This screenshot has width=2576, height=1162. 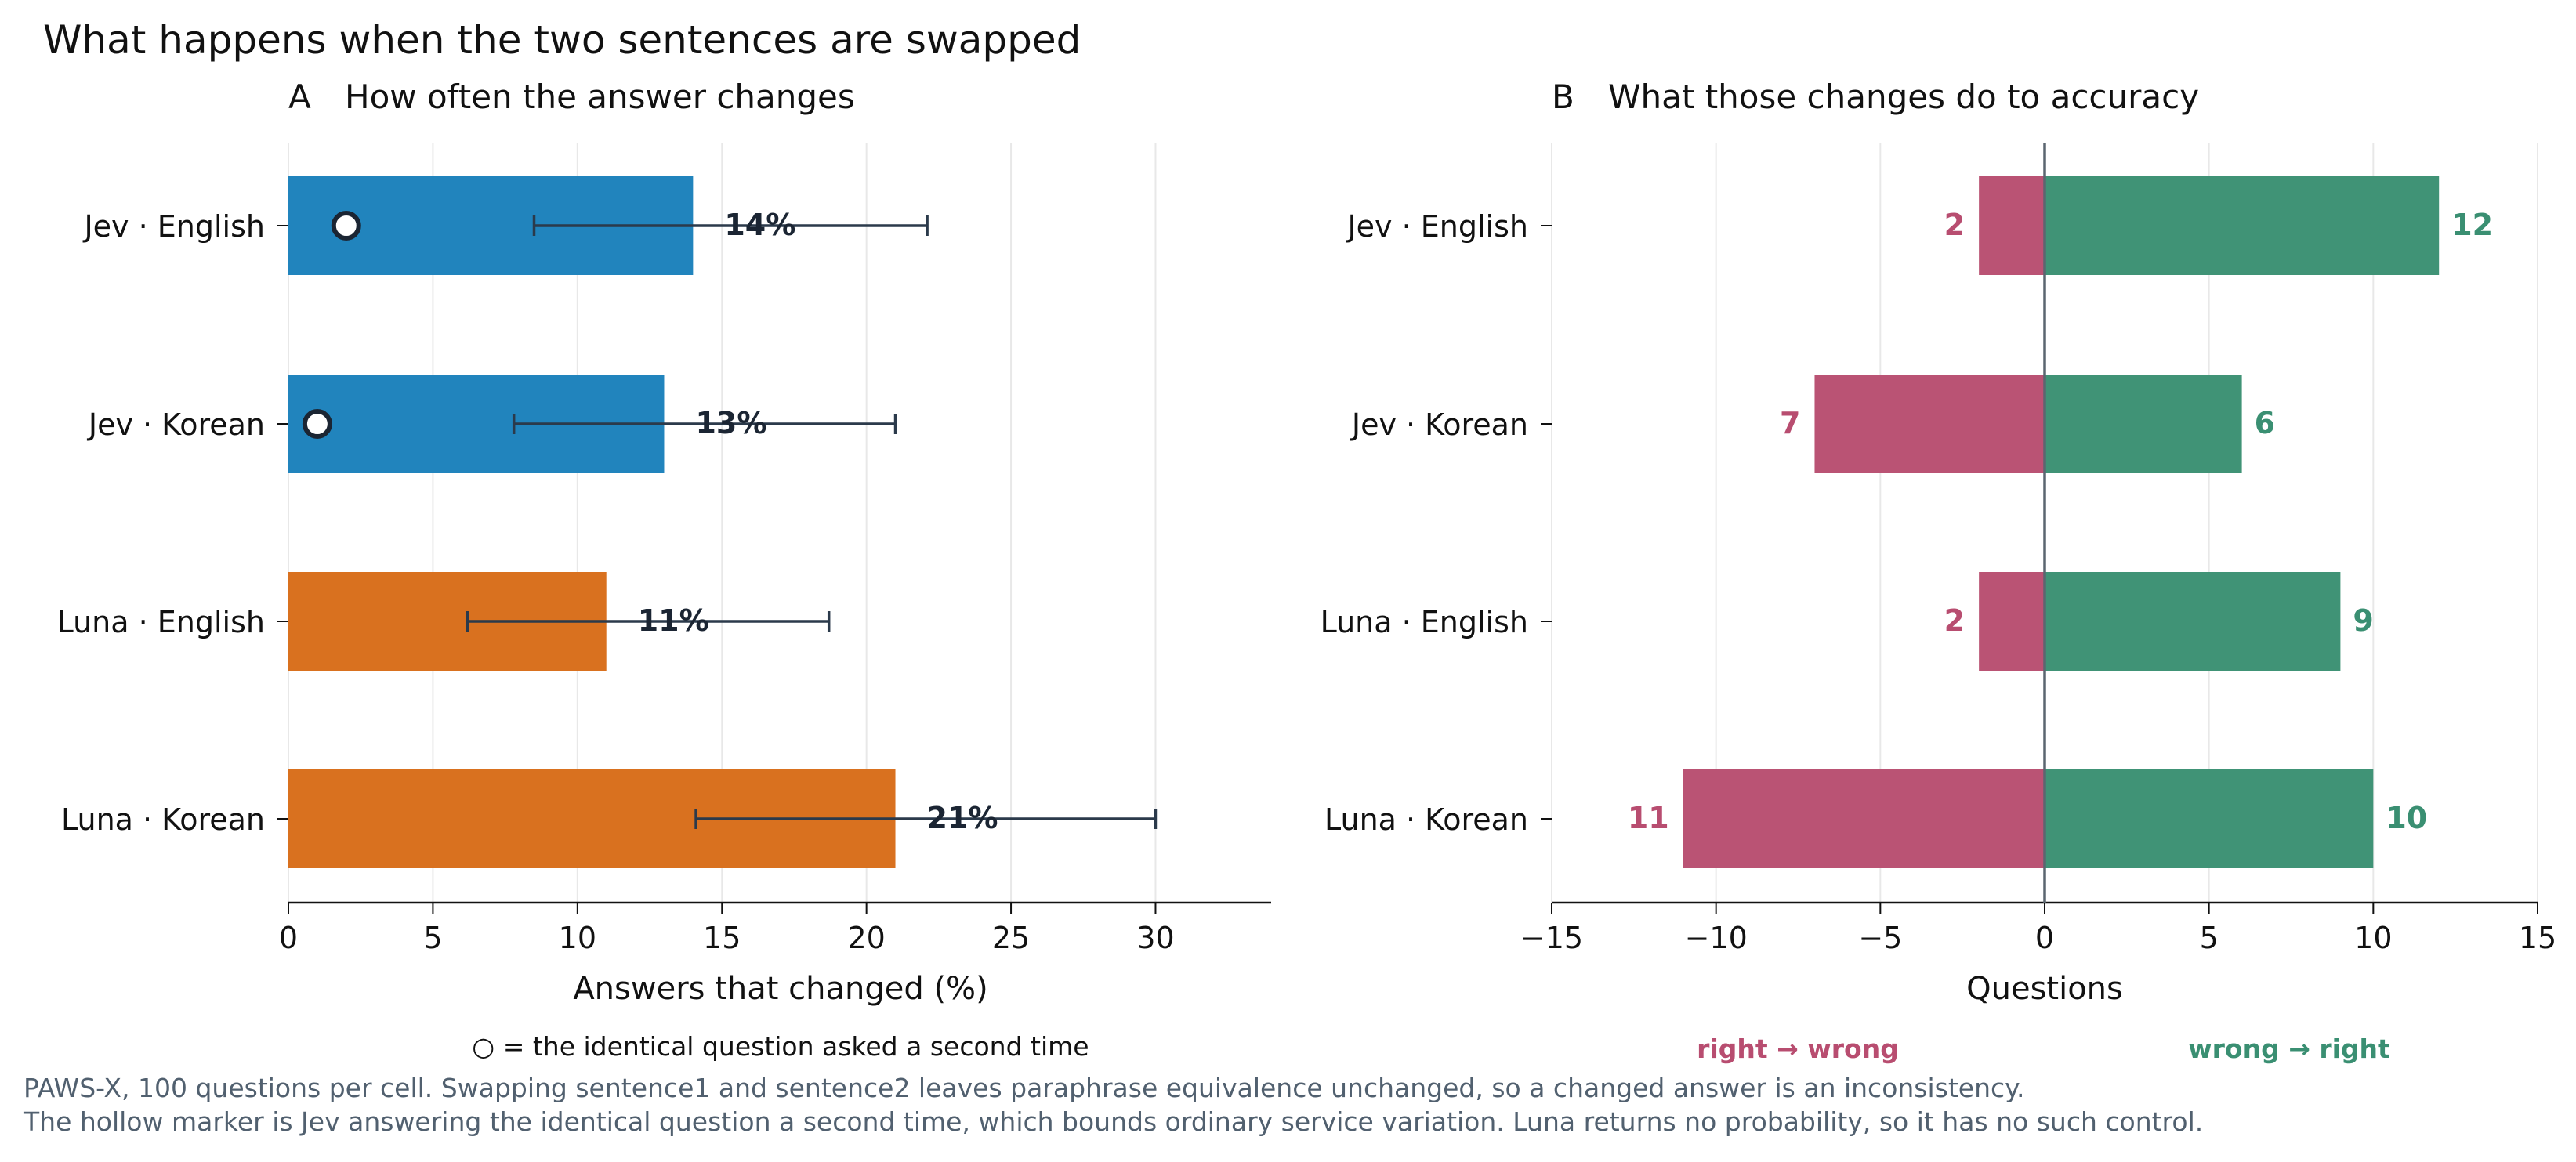 I want to click on panel-b-category-label: Luna · English, so click(x=1424, y=622).